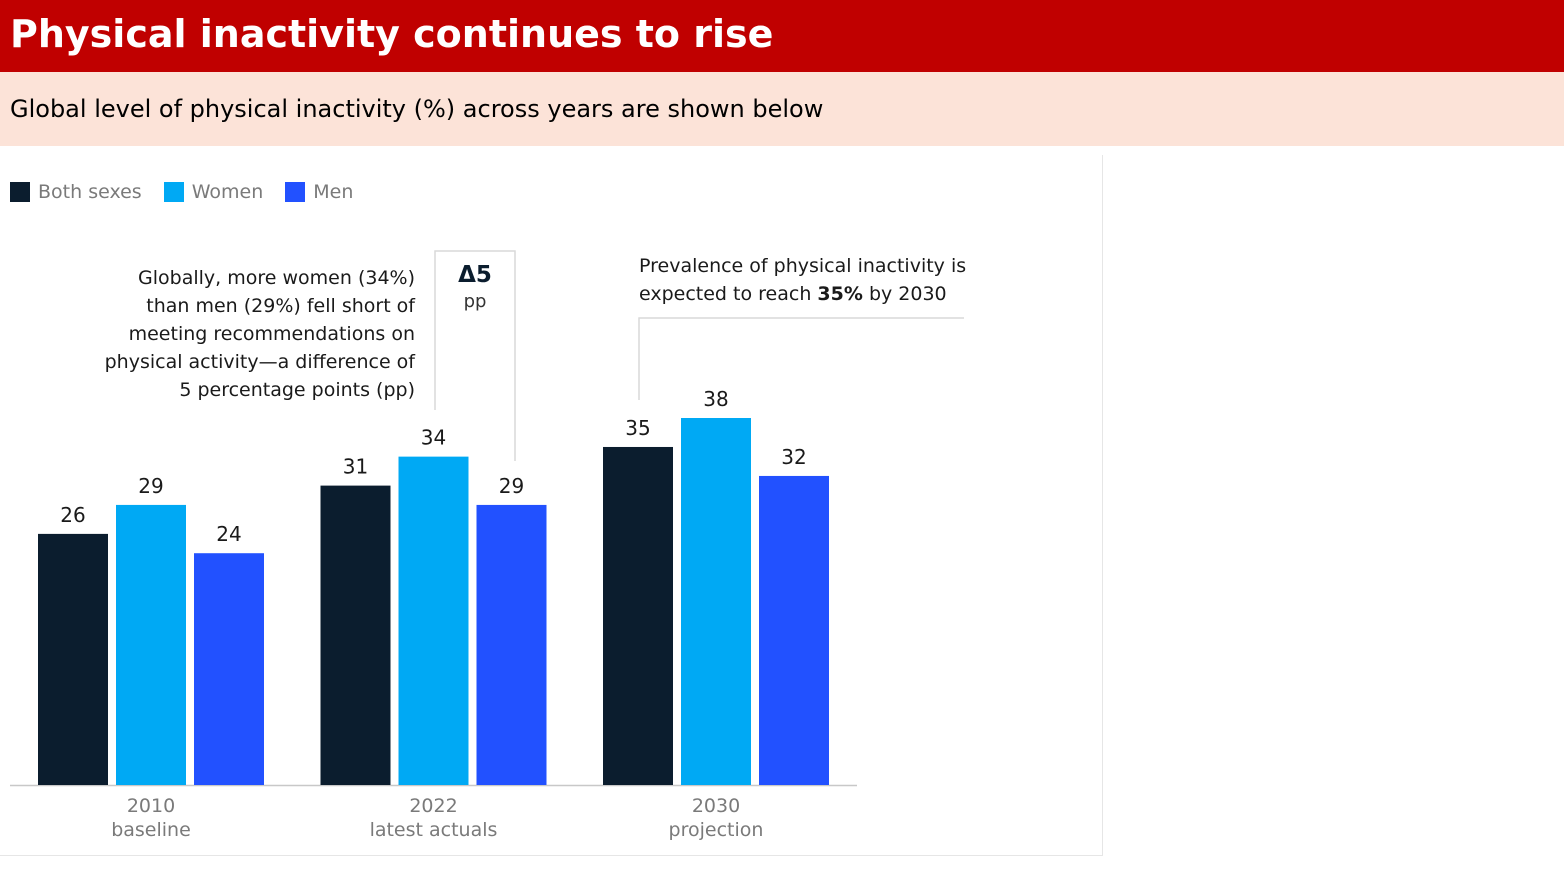  Describe the element at coordinates (72, 515) in the screenshot. I see `value-label-both-sexes-2010: 26` at that location.